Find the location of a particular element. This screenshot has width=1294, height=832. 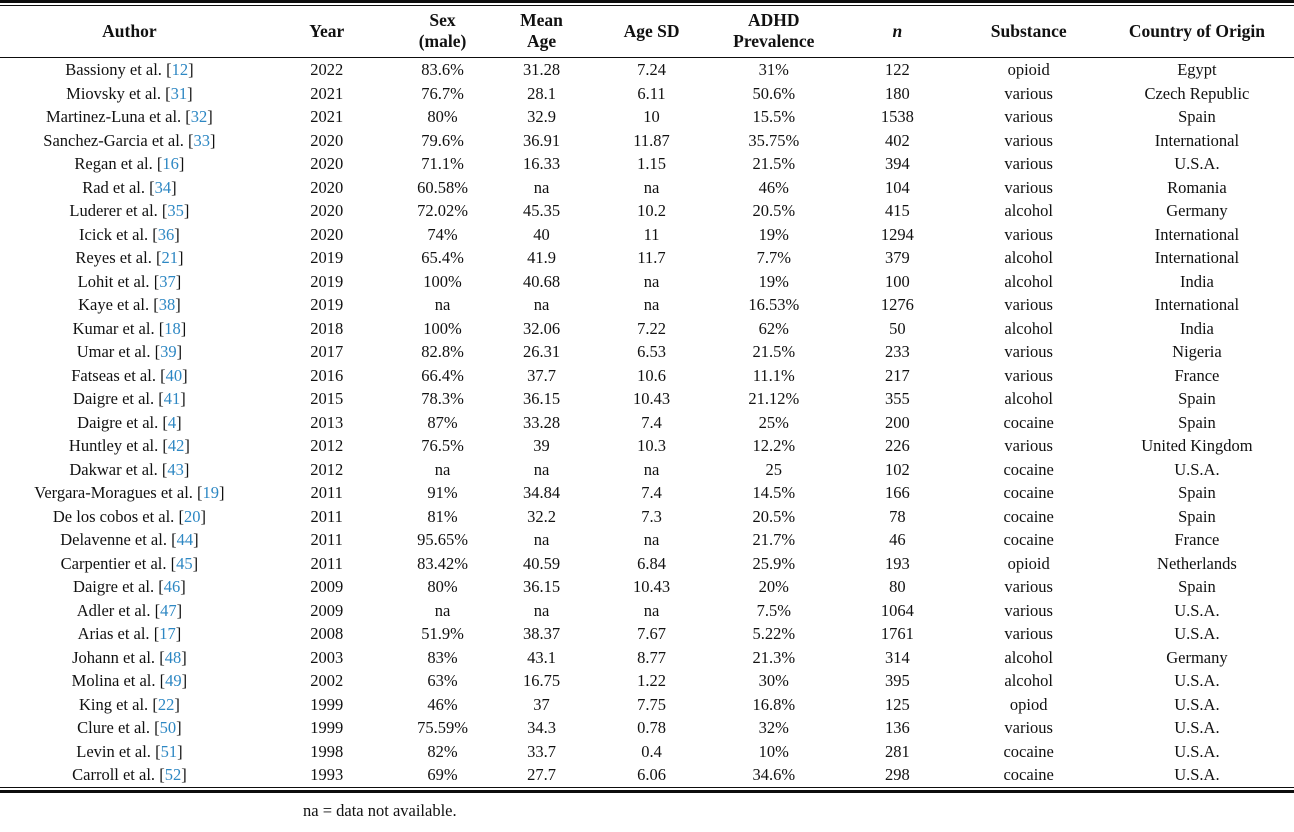

mean-age-cell: na is located at coordinates (541, 610).